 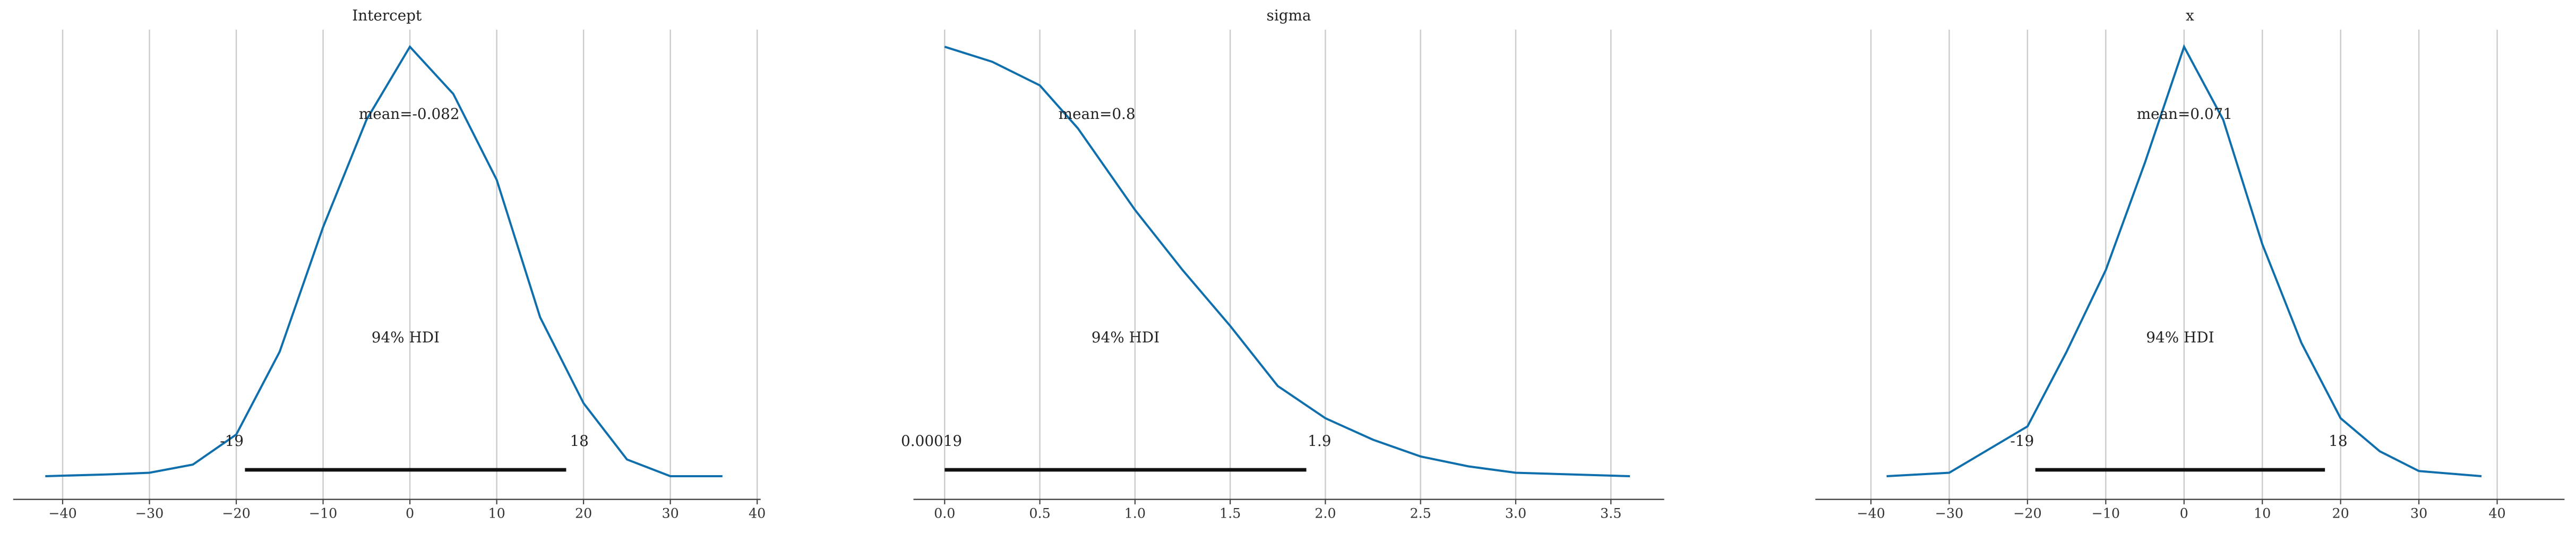 What do you see at coordinates (944, 513) in the screenshot?
I see `x-tick-label: 0.0` at bounding box center [944, 513].